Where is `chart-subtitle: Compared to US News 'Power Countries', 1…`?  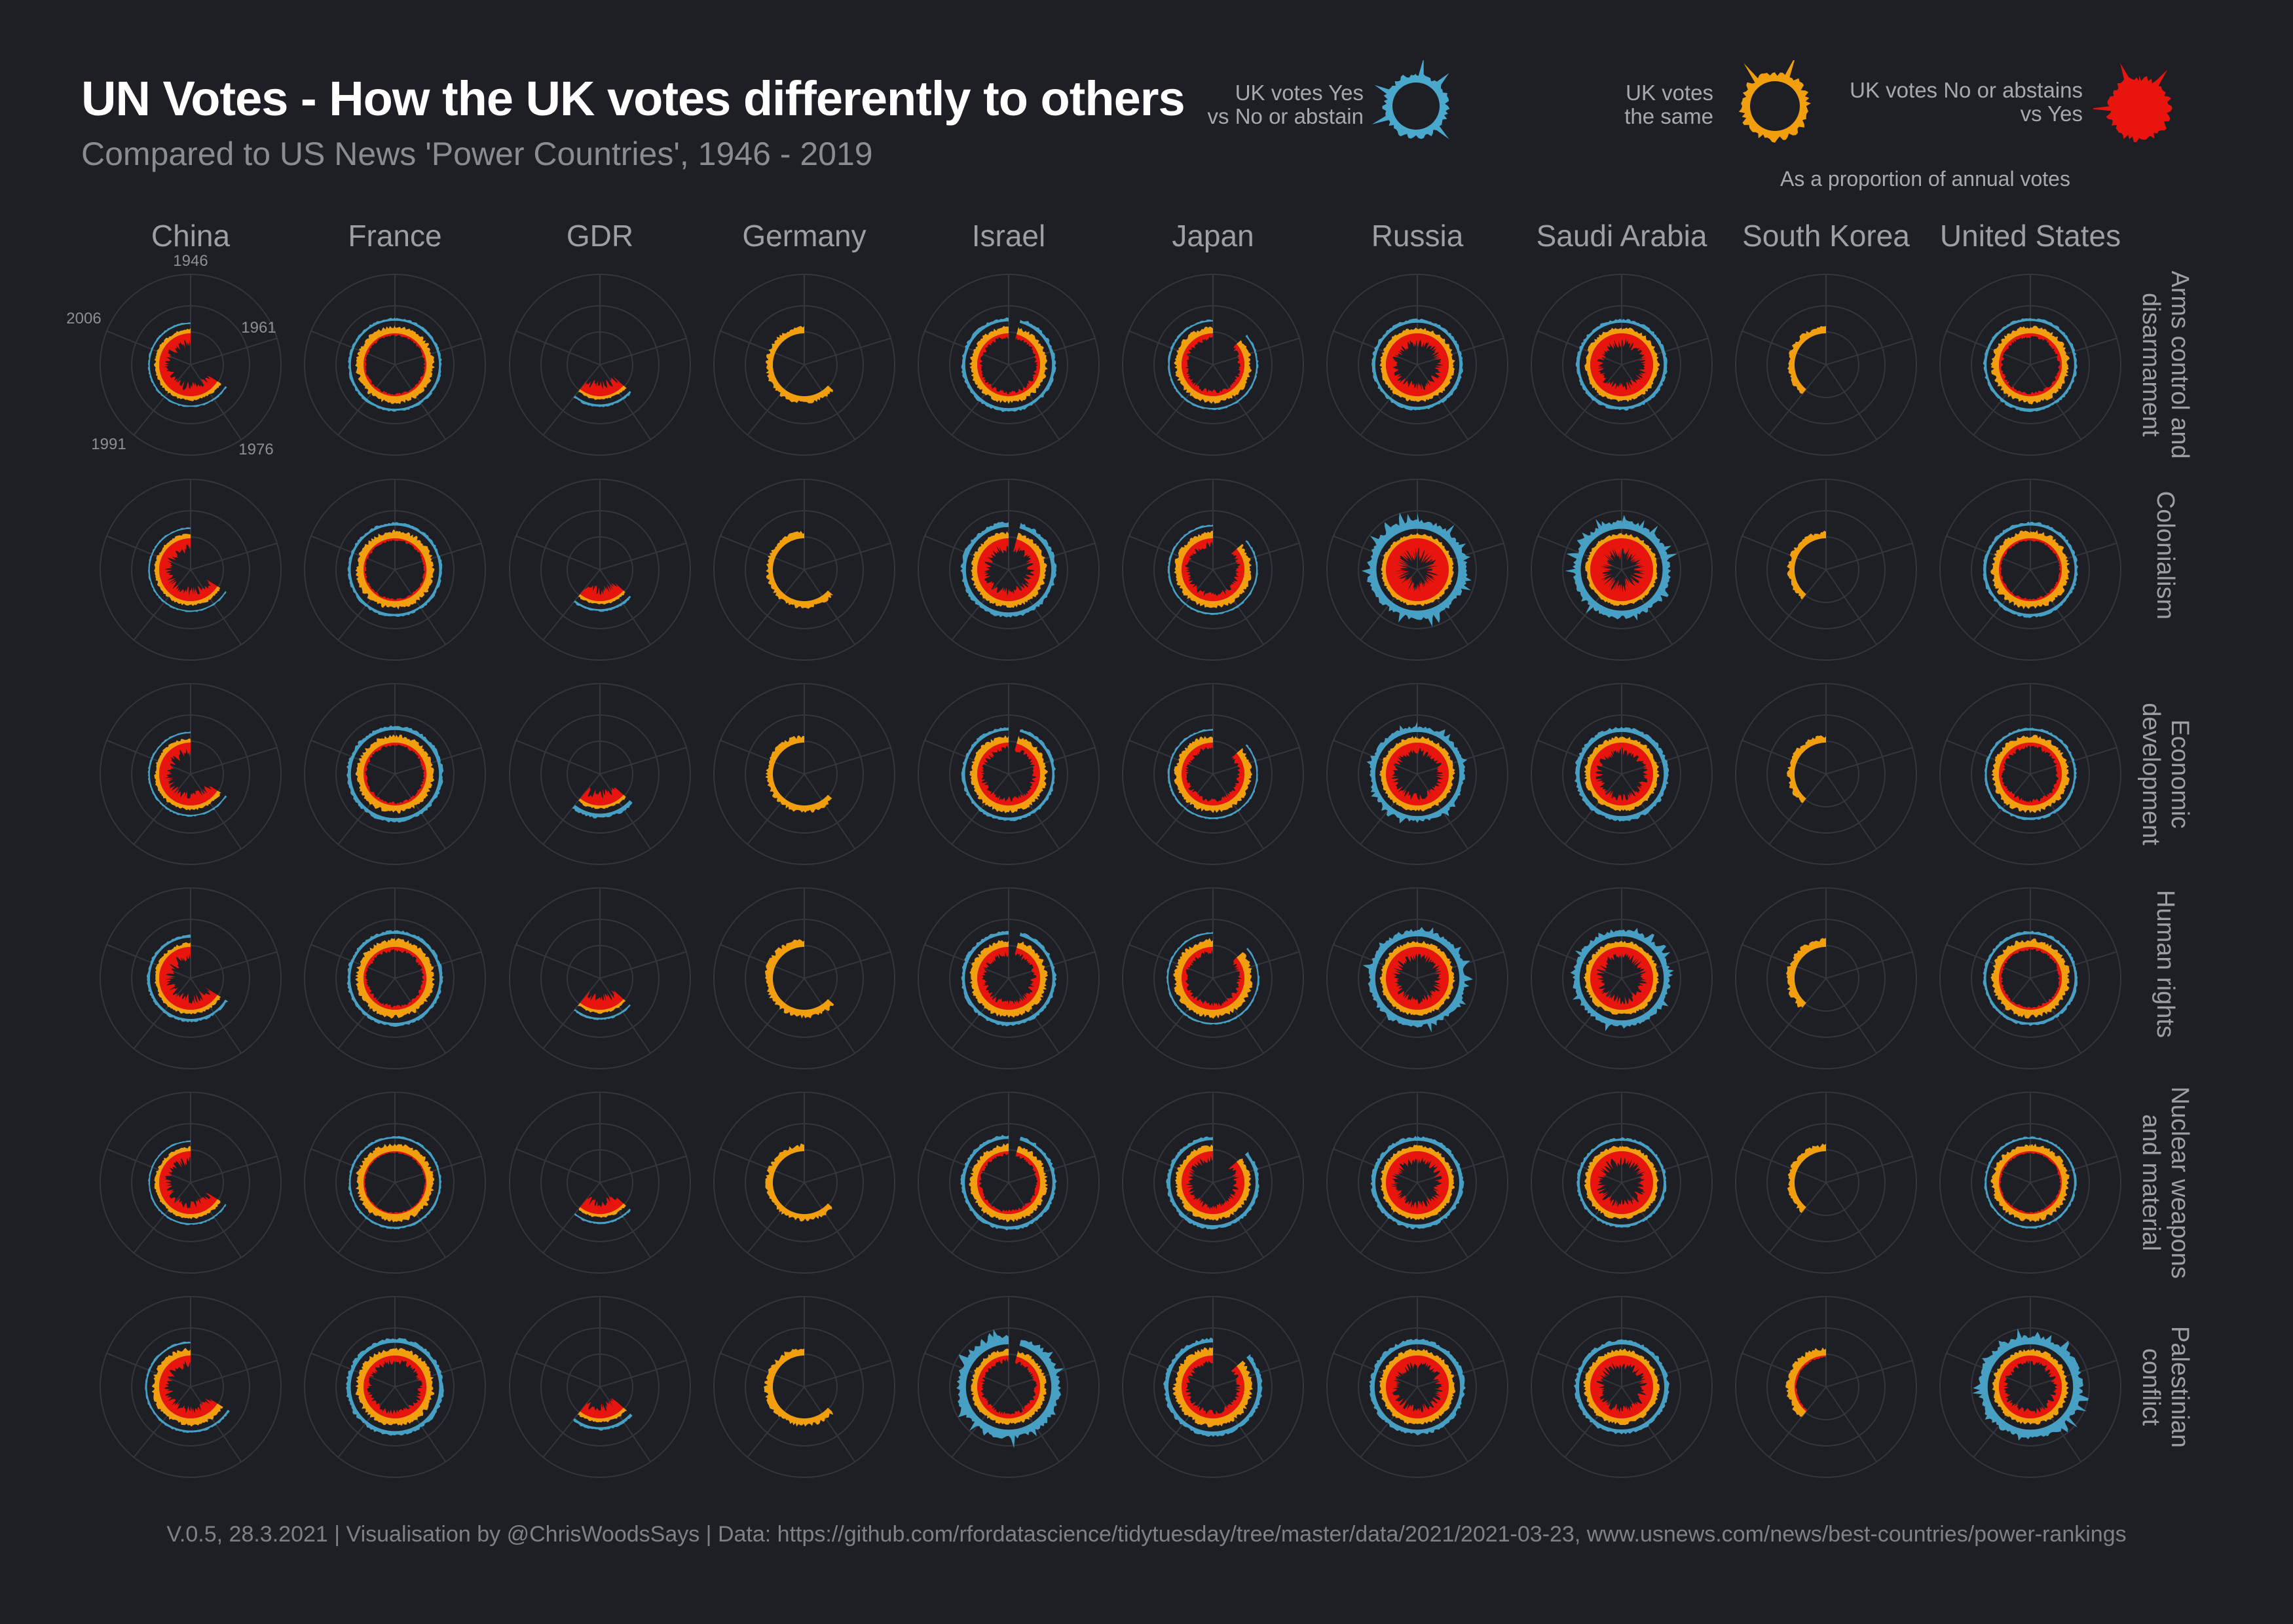 chart-subtitle: Compared to US News 'Power Countries', 1… is located at coordinates (477, 154).